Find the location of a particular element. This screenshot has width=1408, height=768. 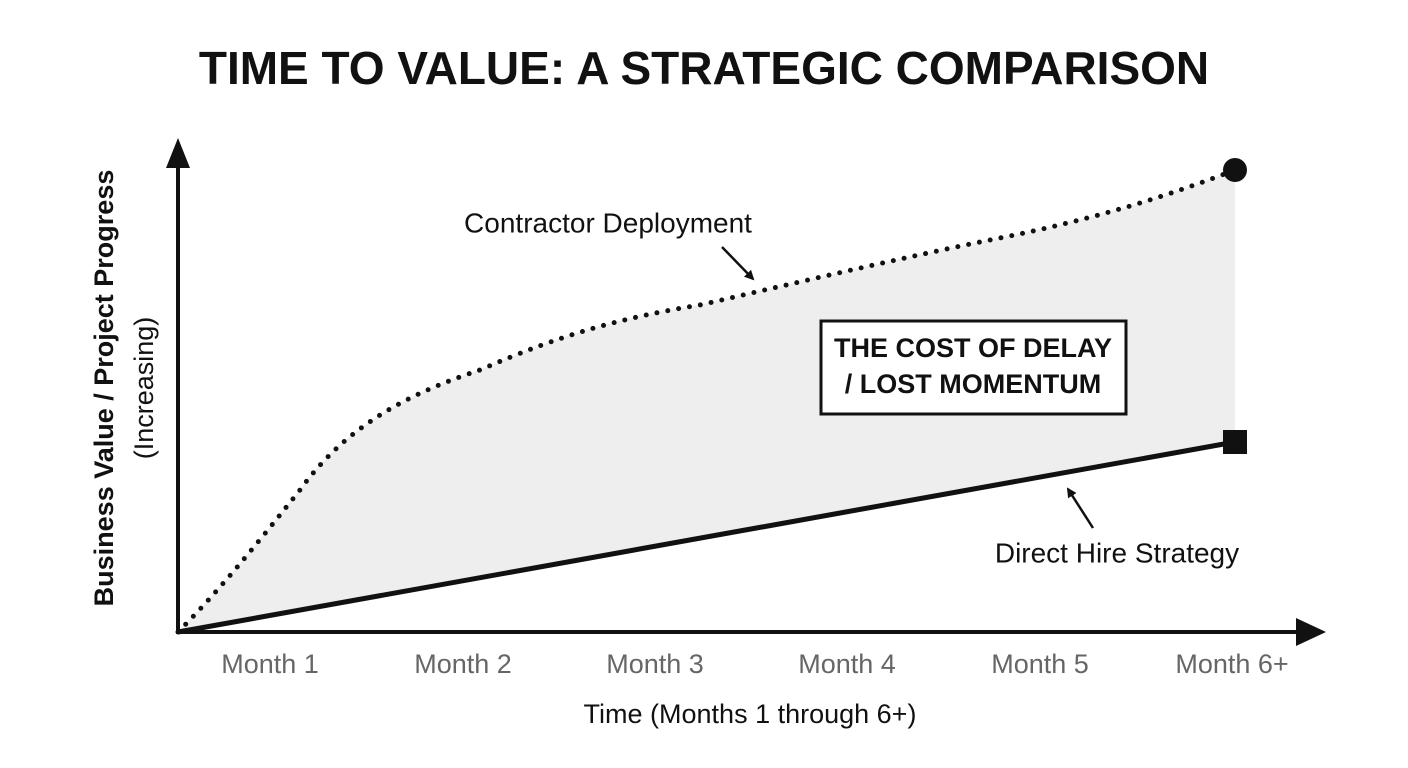

x-arrow is located at coordinates (1311, 632).